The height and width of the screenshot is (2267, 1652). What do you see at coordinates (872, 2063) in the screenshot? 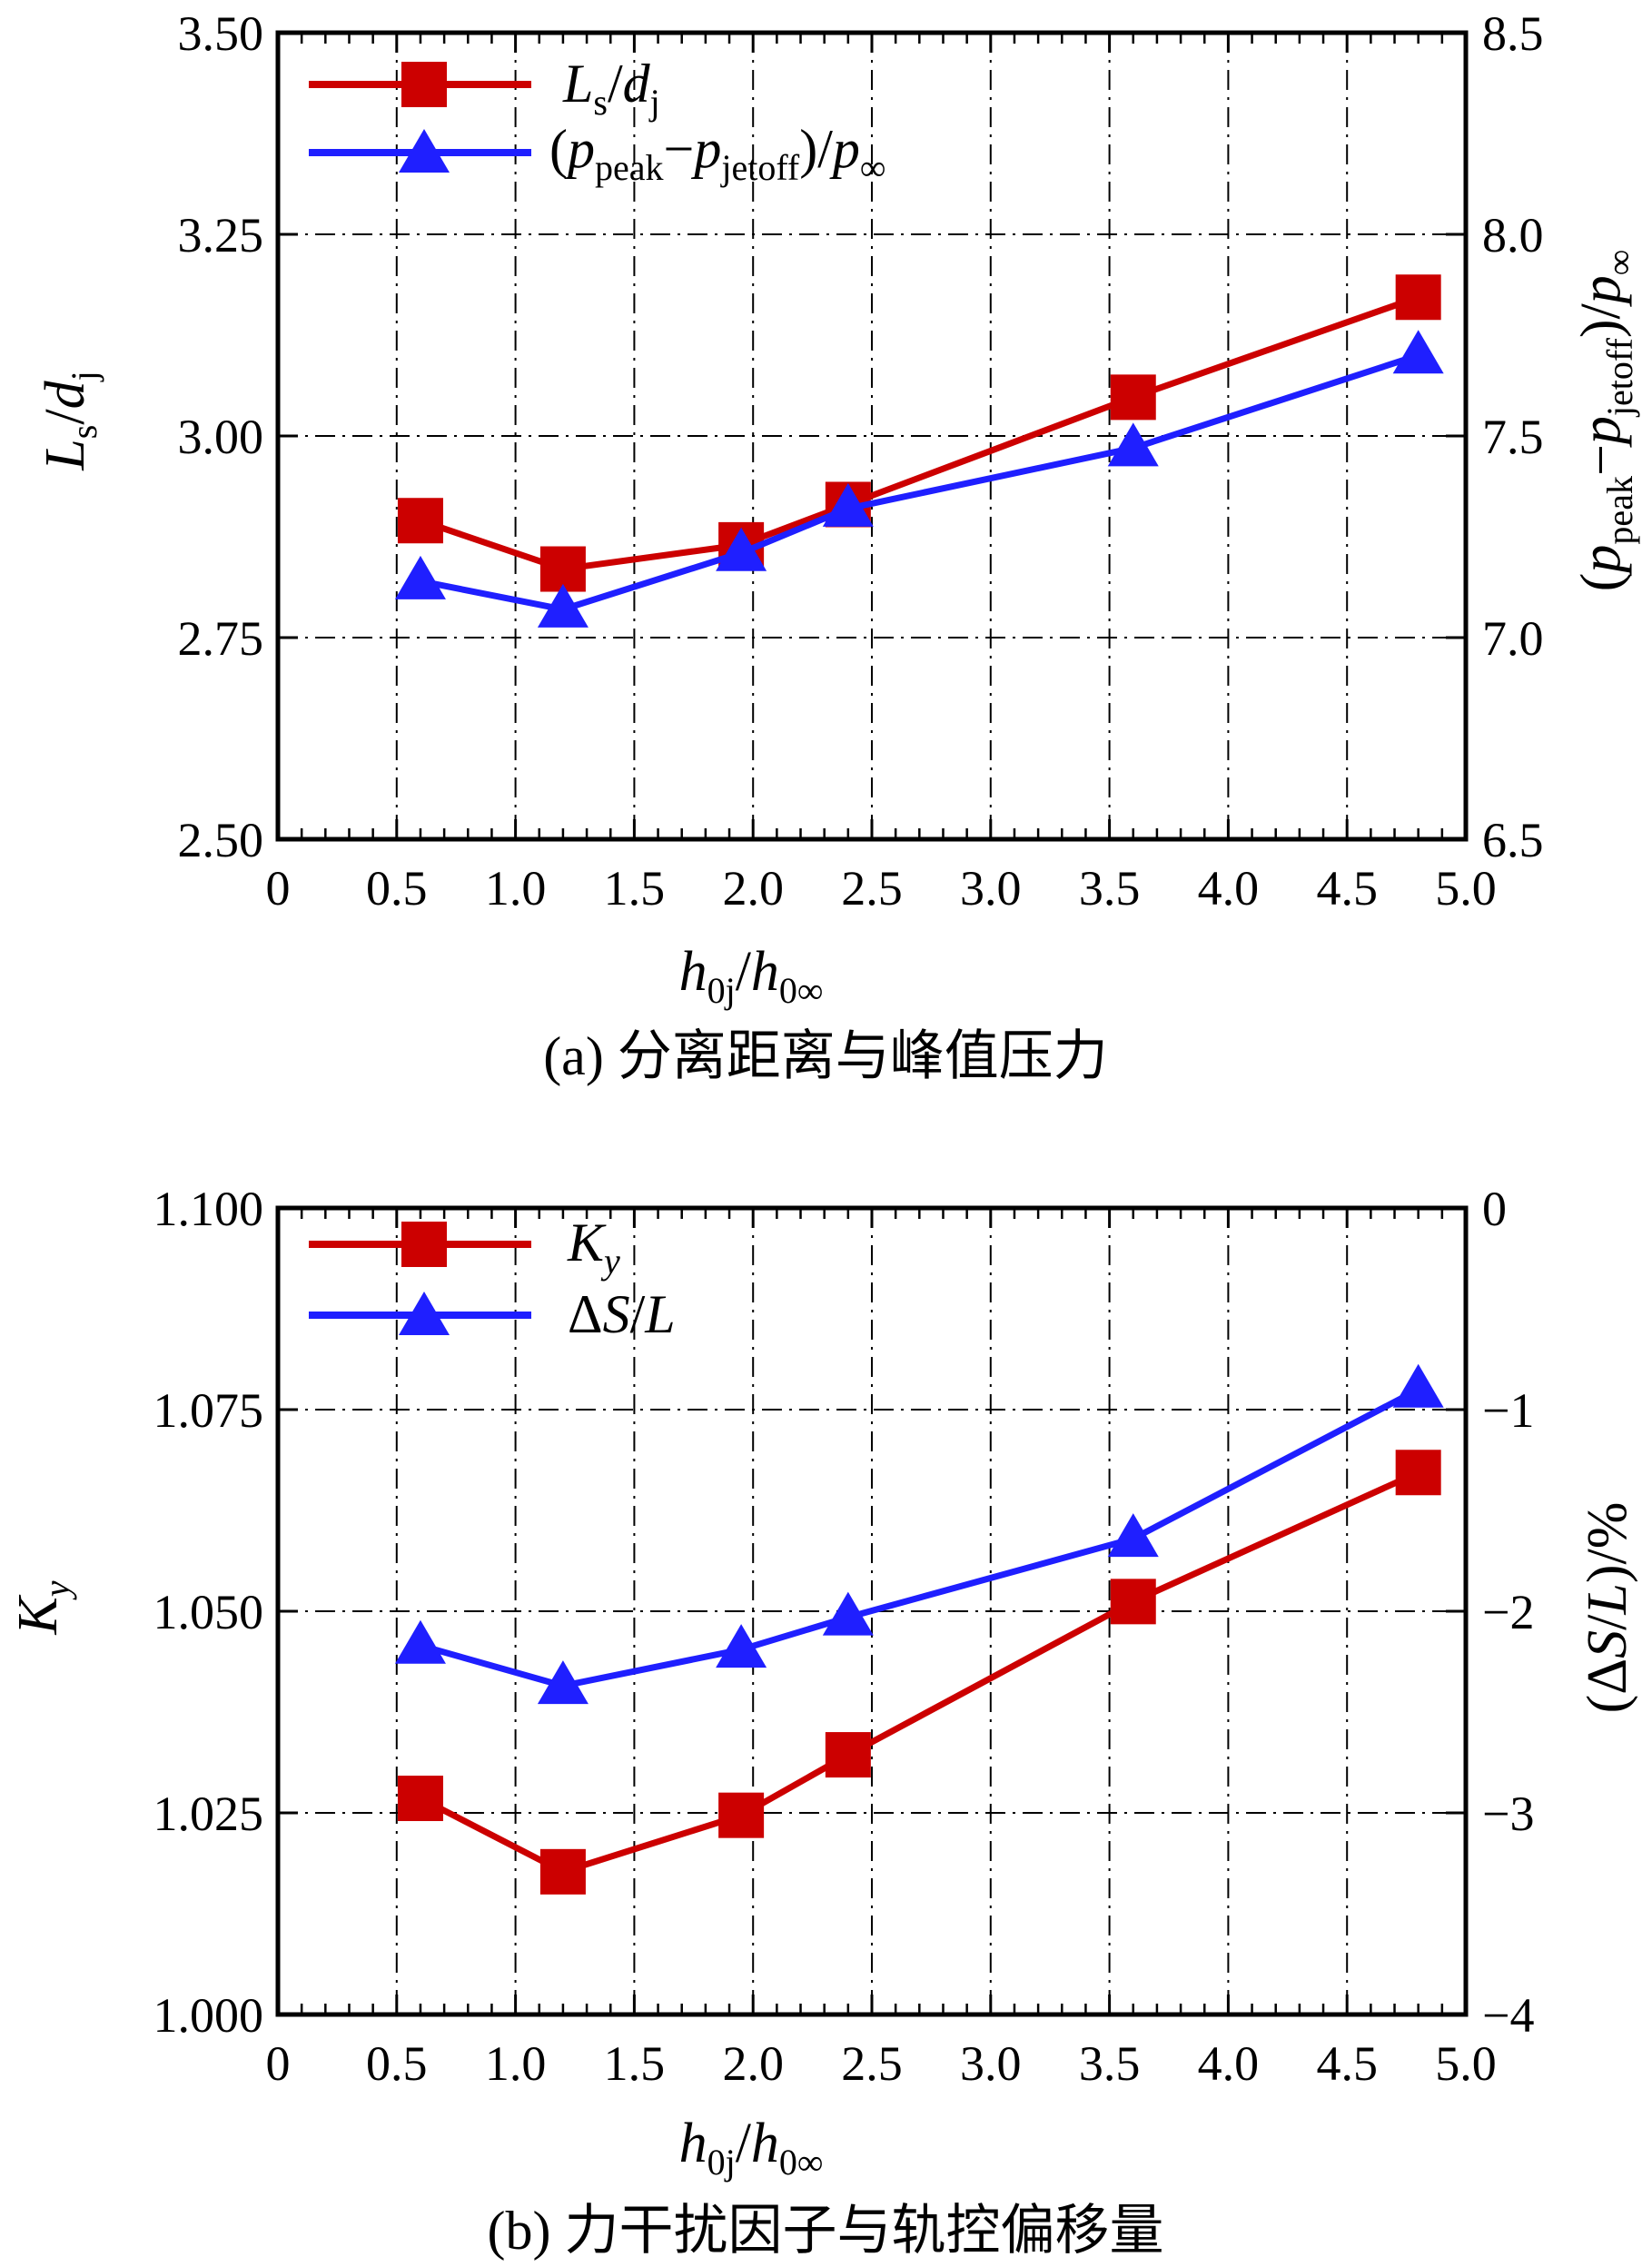
I see `x-tick-label-b: 2.5` at bounding box center [872, 2063].